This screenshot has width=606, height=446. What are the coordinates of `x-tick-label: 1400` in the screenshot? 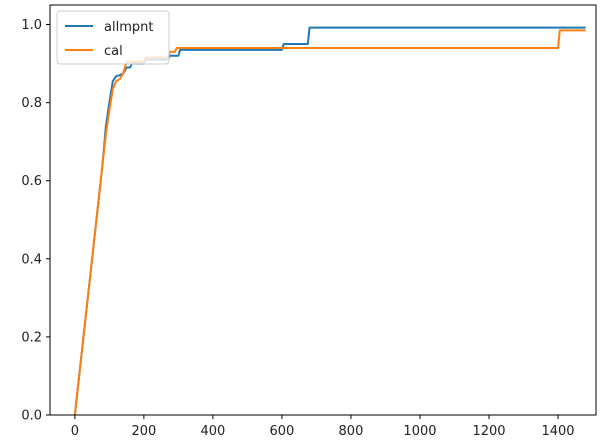 It's located at (557, 431).